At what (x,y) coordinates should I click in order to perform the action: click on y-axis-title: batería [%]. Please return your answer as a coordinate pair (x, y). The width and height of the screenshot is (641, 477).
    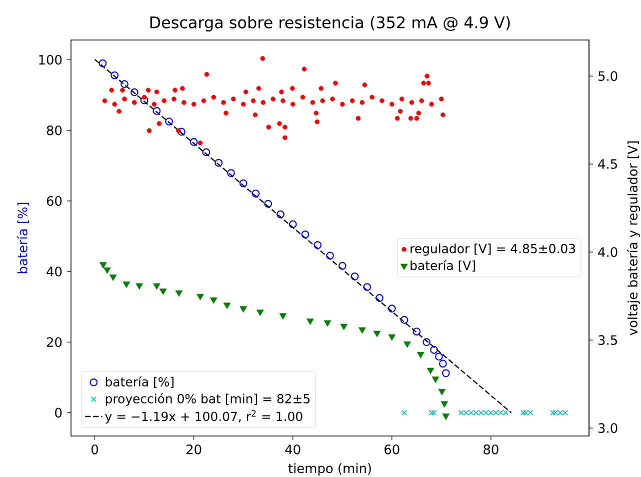
    Looking at the image, I should click on (22, 238).